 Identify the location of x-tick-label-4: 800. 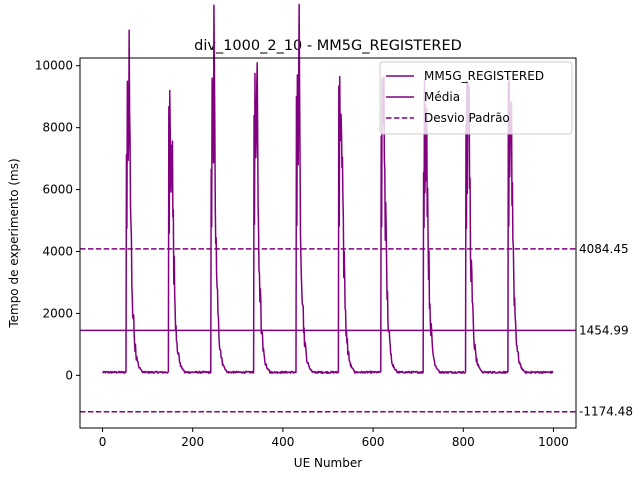
(463, 442).